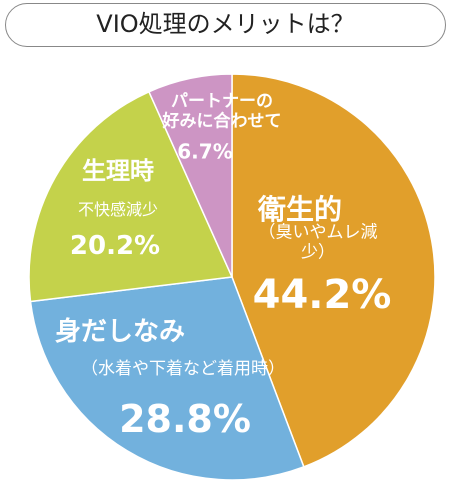 This screenshot has width=456, height=480. What do you see at coordinates (183, 369) in the screenshot?
I see `slice-sublabel: （水着や下着など着用時）` at bounding box center [183, 369].